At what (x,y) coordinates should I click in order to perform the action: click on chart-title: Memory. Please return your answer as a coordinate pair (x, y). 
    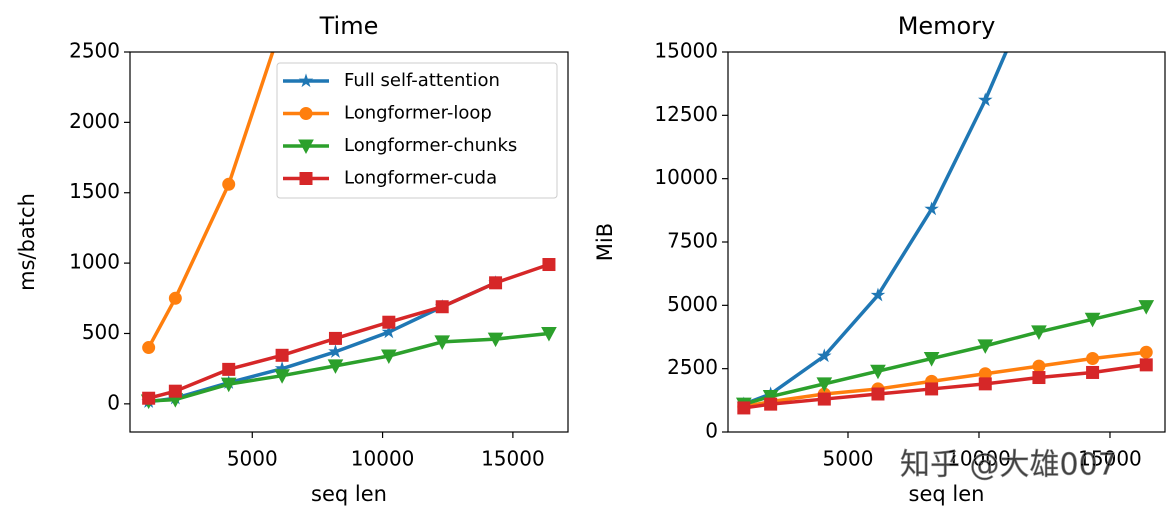
    Looking at the image, I should click on (947, 26).